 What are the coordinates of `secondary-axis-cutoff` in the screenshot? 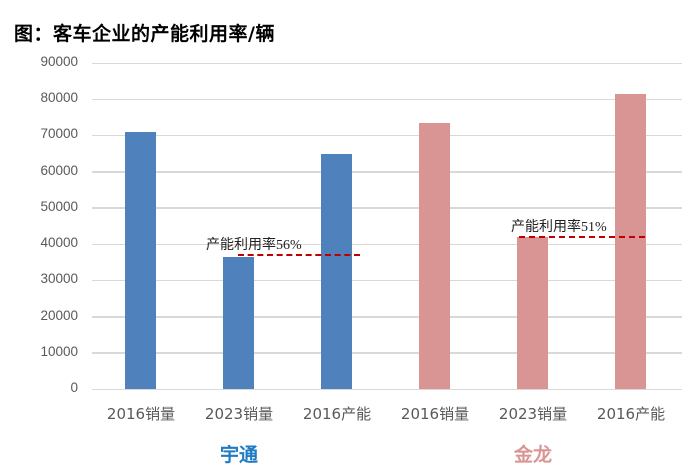 It's located at (694, 203).